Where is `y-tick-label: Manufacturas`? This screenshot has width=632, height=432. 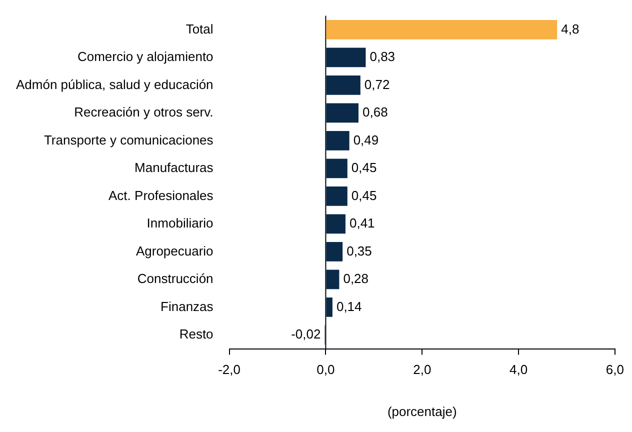 y-tick-label: Manufacturas is located at coordinates (174, 168).